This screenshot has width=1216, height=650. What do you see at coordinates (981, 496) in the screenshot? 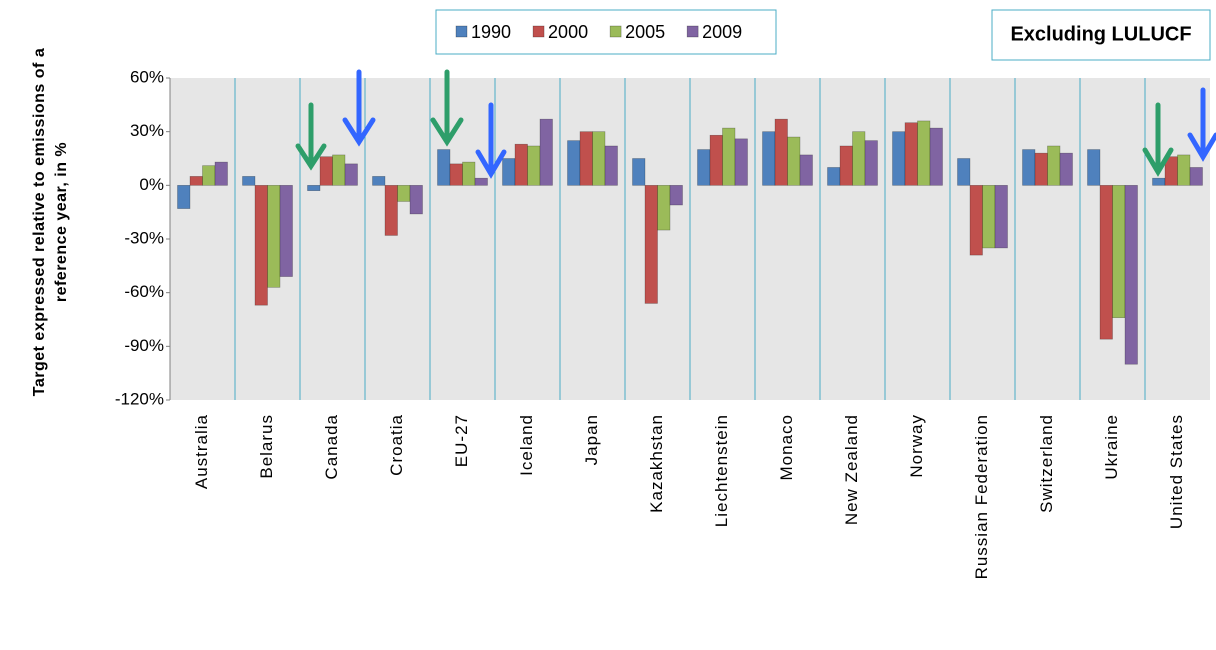
I see `x-tick-label: Russian Federation` at bounding box center [981, 496].